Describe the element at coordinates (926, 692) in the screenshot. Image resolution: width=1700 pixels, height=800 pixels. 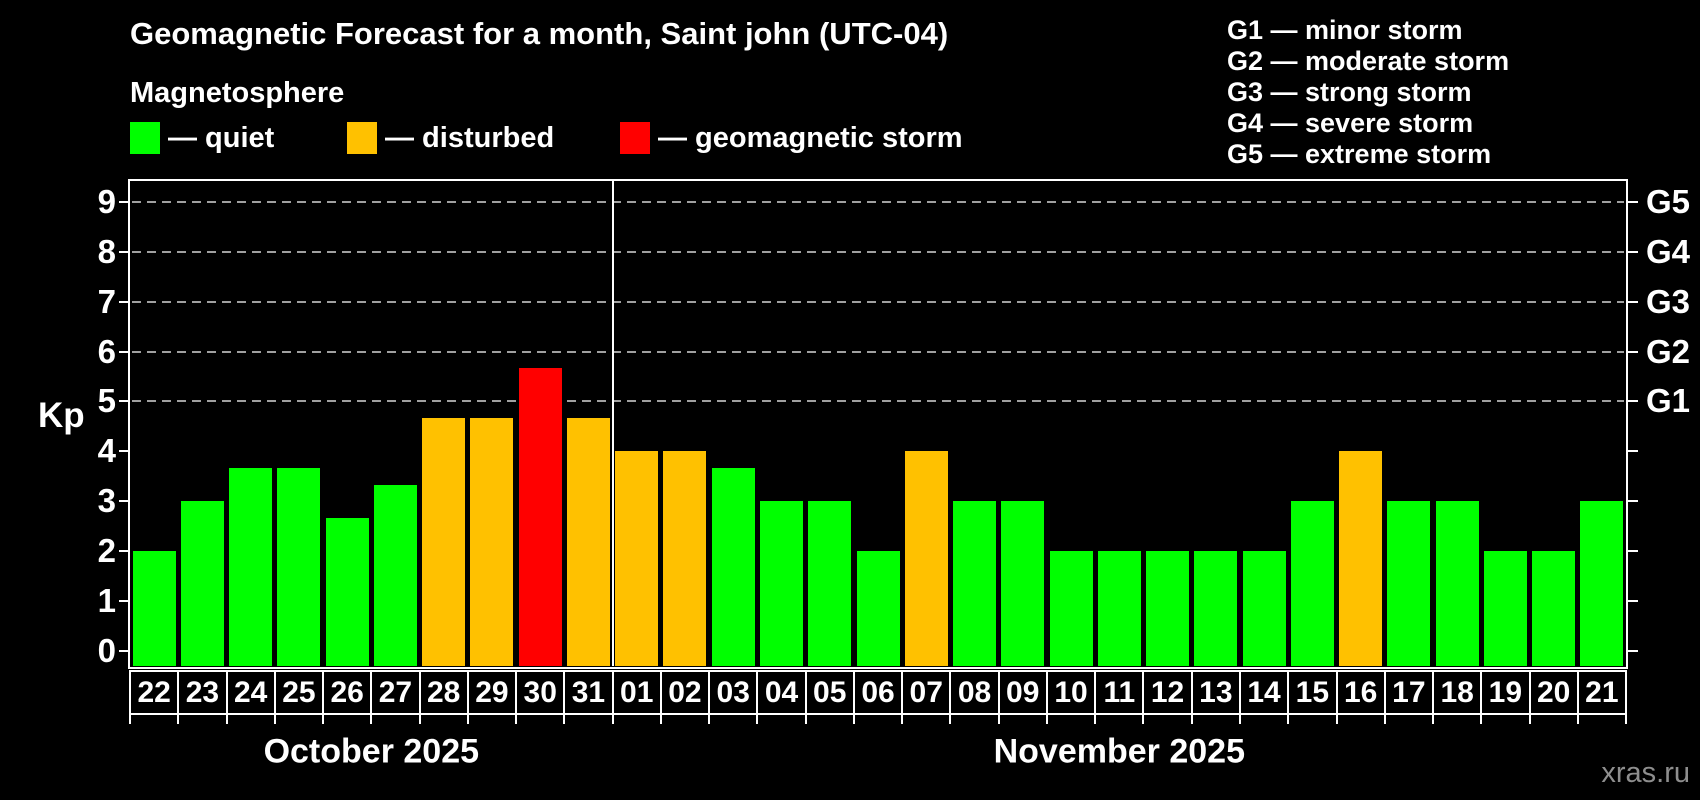
I see `date-cell: 07` at that location.